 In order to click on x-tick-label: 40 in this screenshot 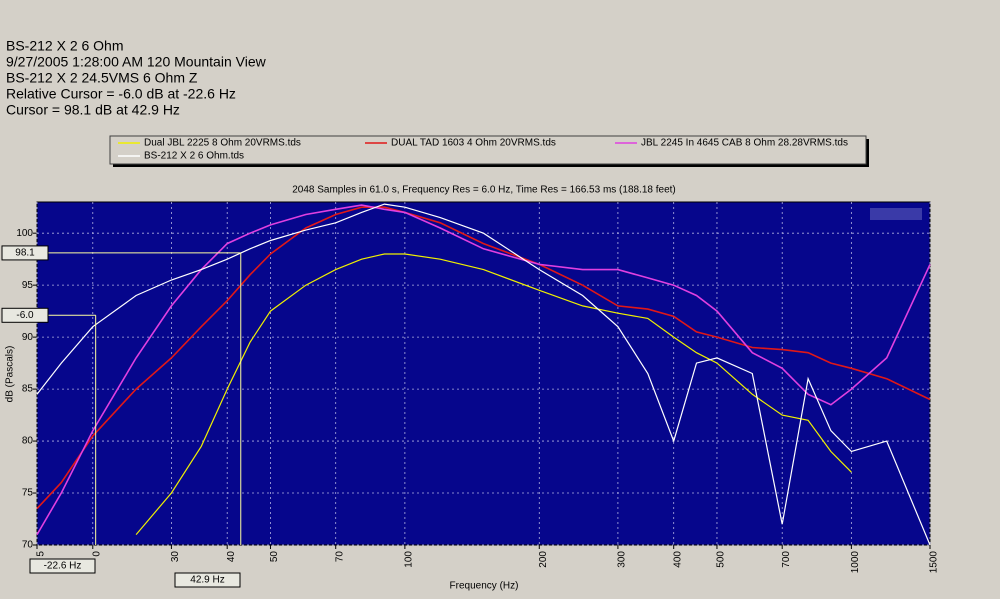, I will do `click(231, 557)`.